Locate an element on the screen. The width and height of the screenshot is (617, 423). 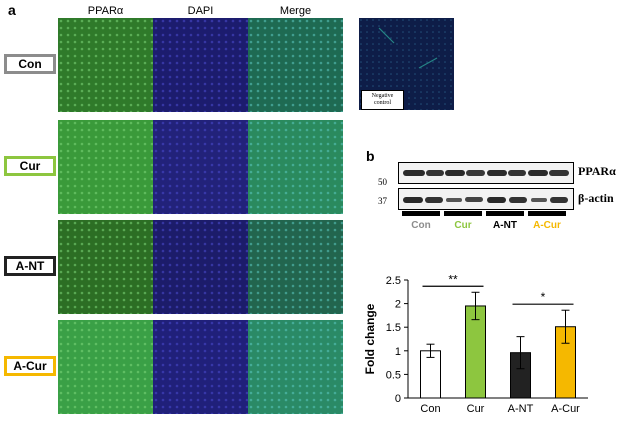
blot-ppar is located at coordinates (486, 173).